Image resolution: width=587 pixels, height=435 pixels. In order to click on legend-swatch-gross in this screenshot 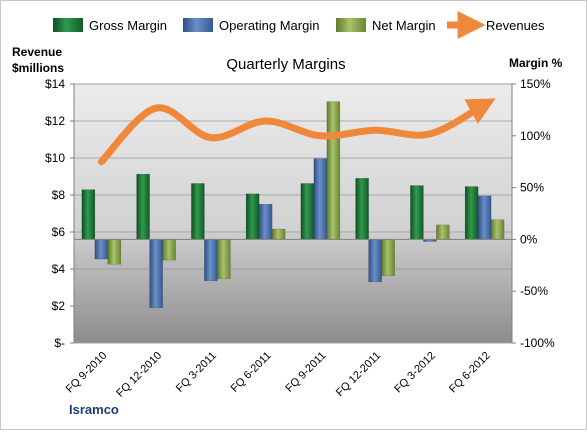, I will do `click(68, 25)`.